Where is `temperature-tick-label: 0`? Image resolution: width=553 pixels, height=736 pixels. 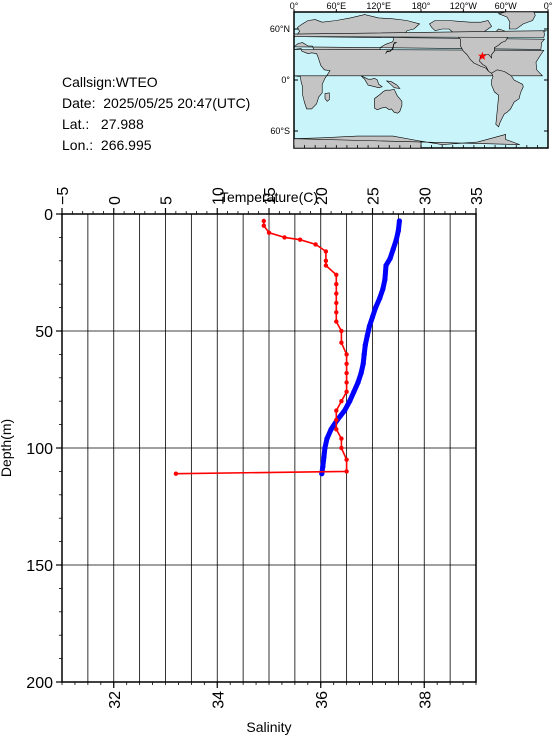 temperature-tick-label: 0 is located at coordinates (115, 200).